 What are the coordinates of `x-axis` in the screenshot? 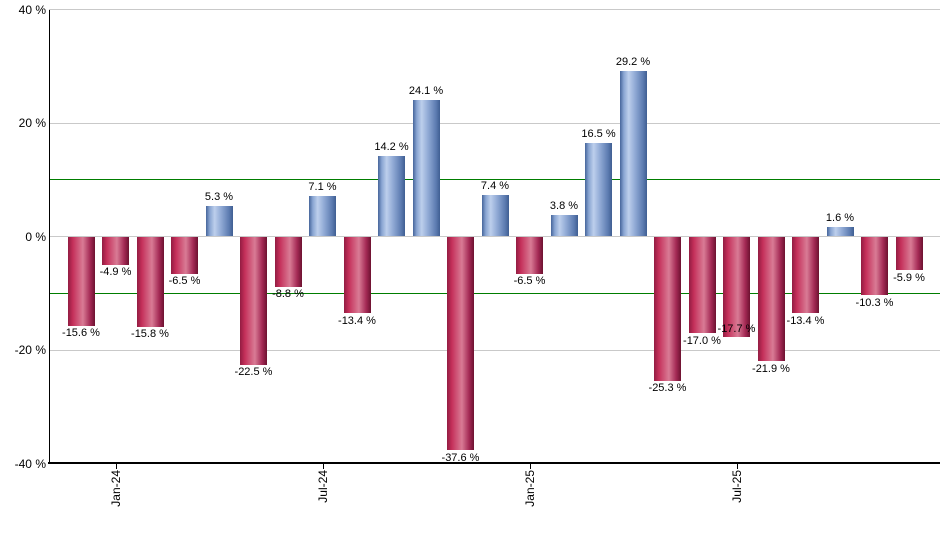 It's located at (494, 462).